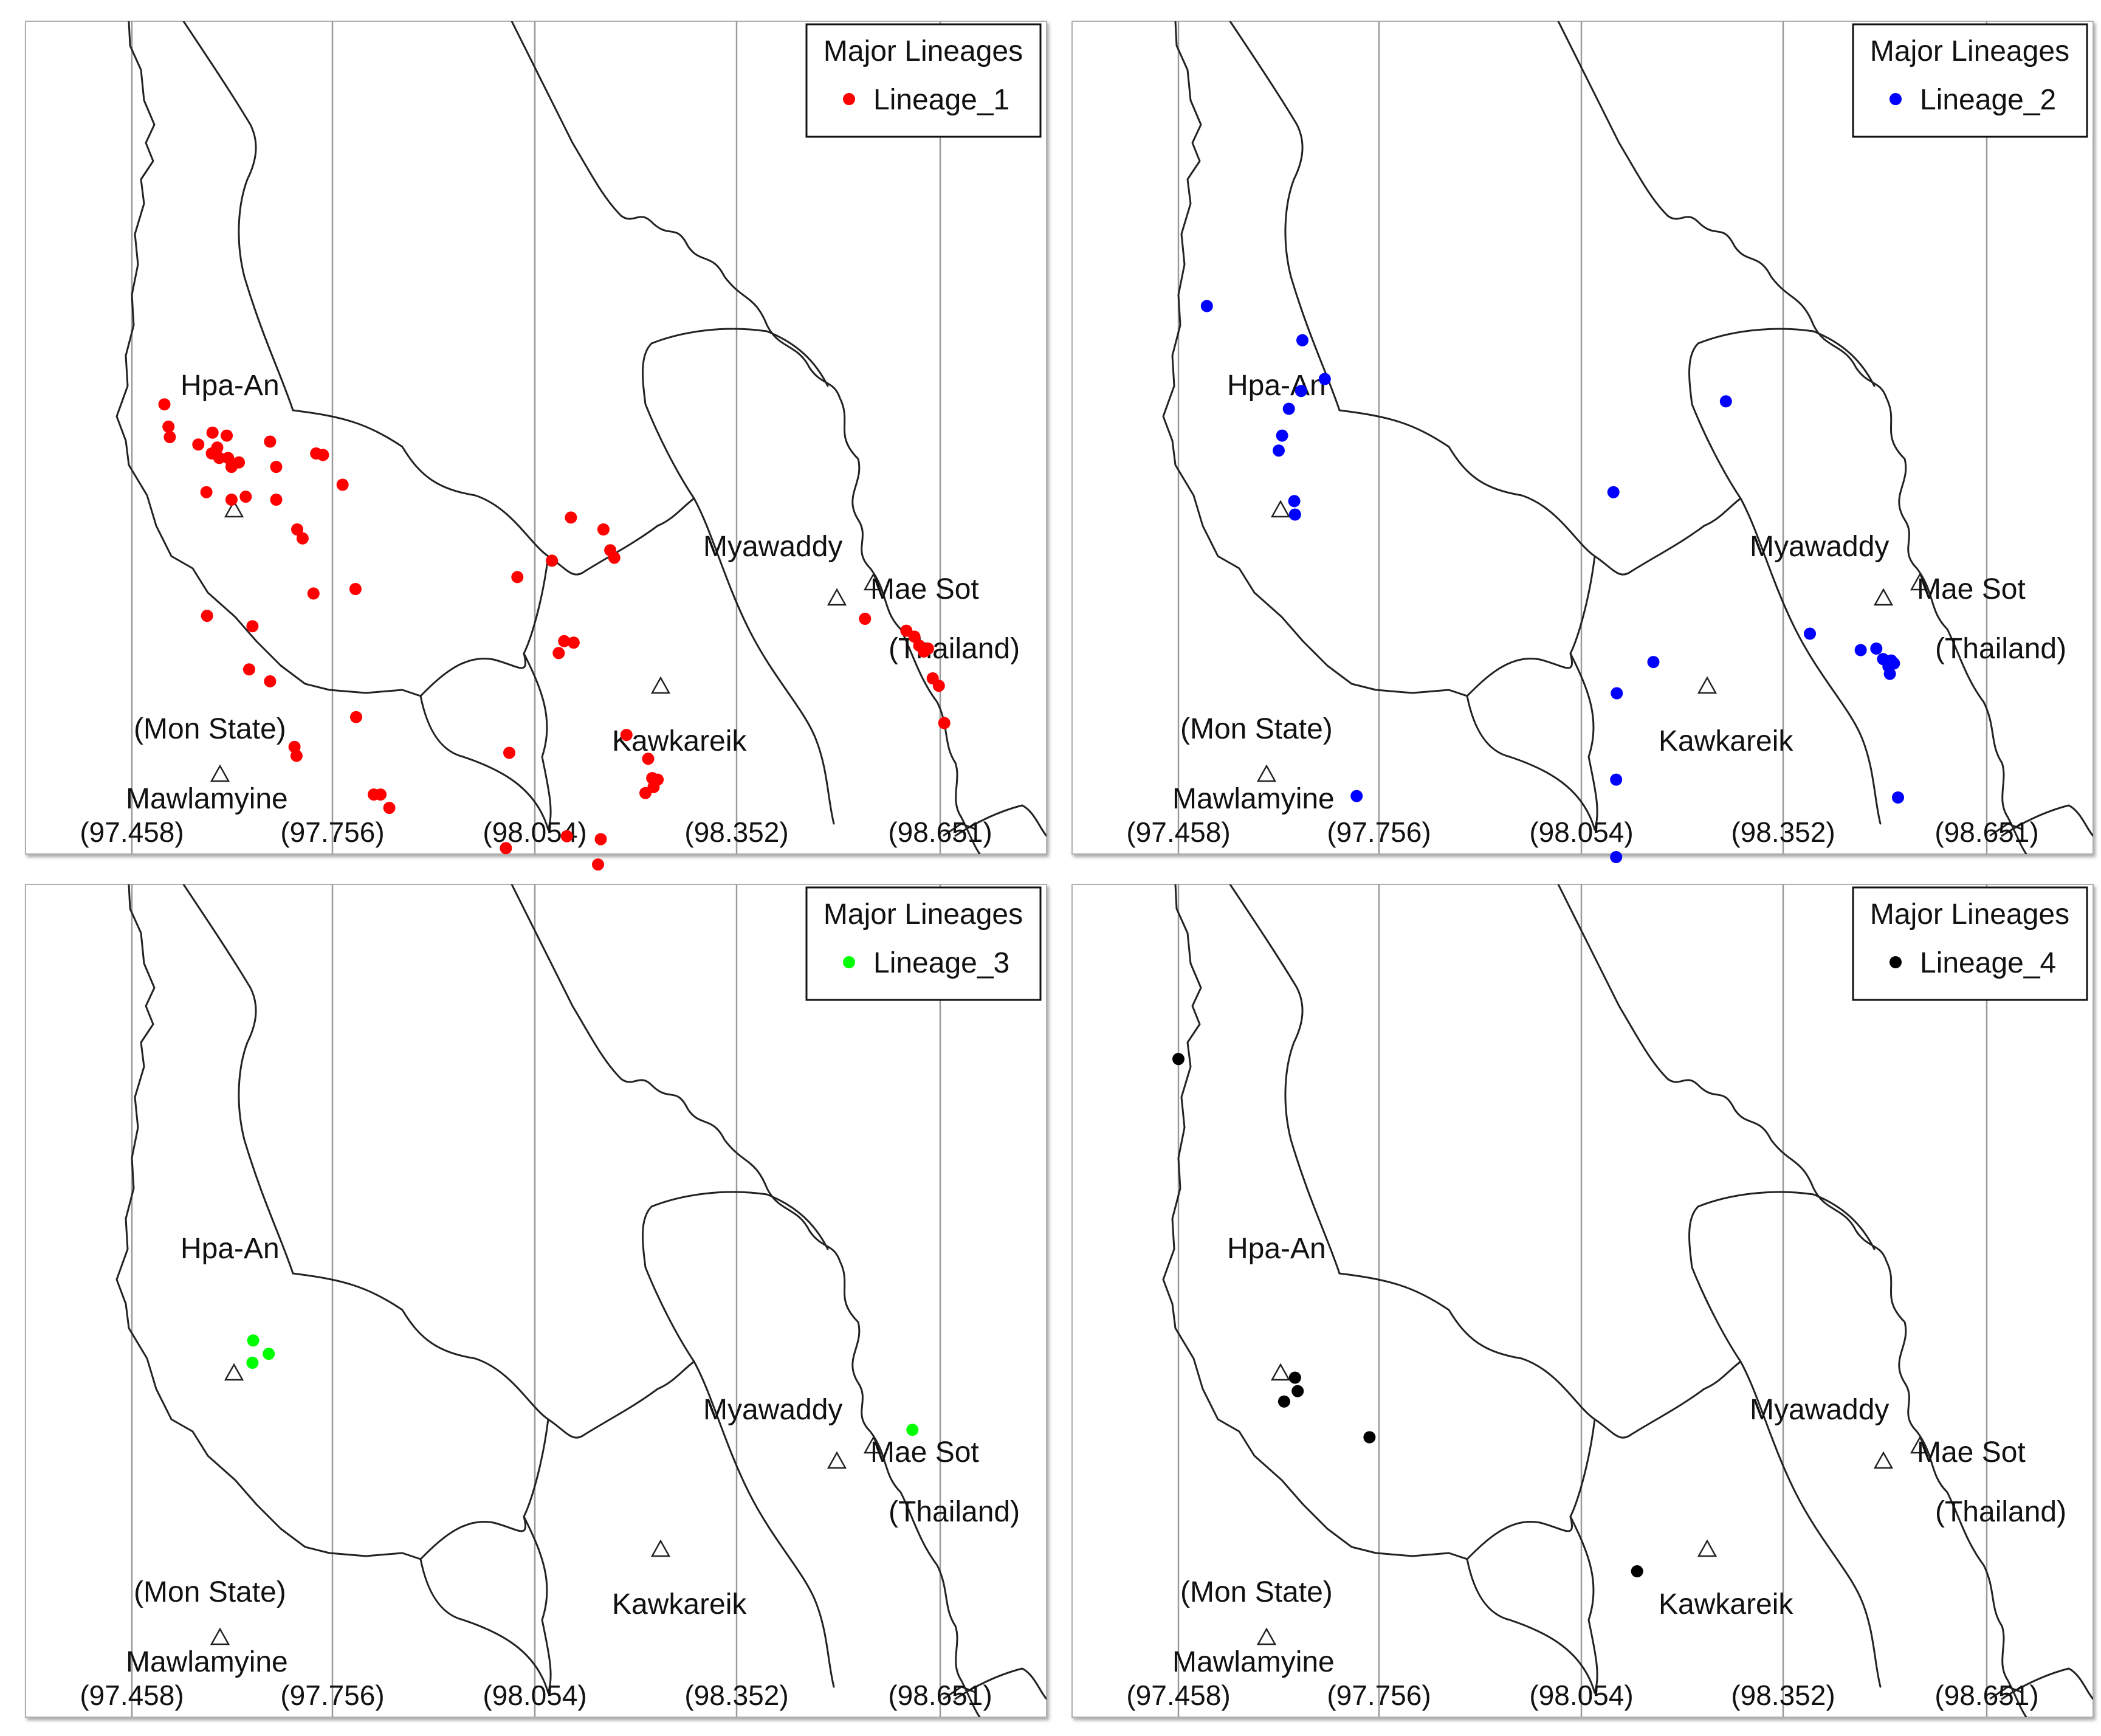  I want to click on legend-entry: Lineage_1, so click(941, 100).